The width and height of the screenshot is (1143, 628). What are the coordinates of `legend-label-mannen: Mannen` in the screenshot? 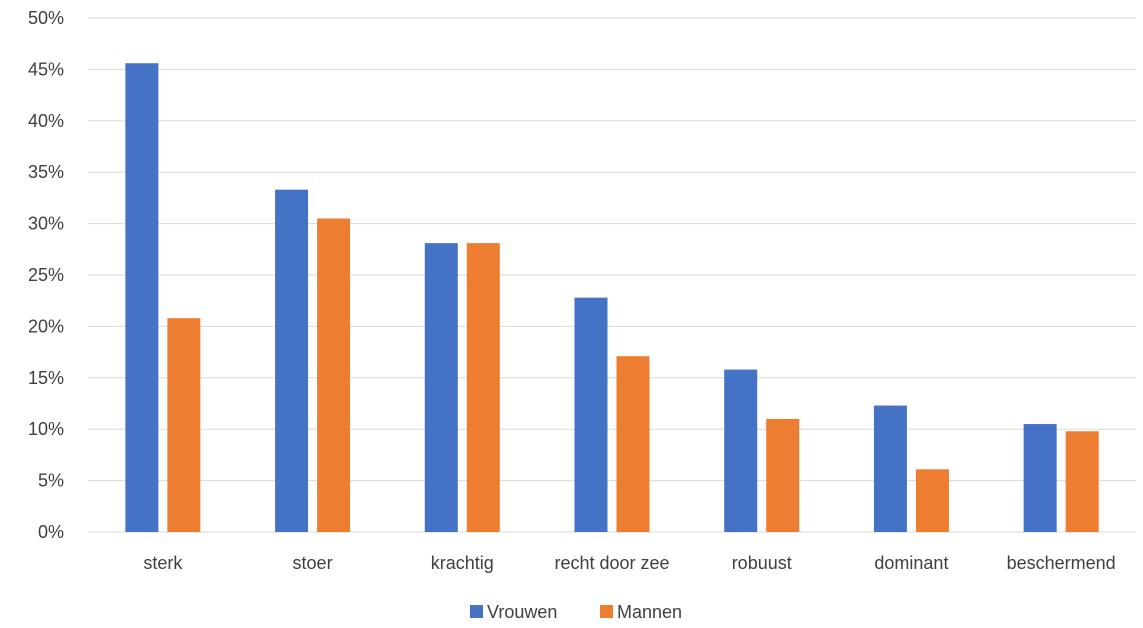 It's located at (649, 612).